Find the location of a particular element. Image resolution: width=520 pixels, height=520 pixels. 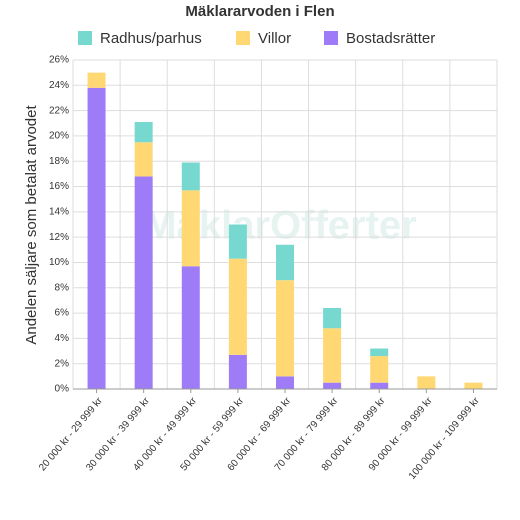

y-tick-label: 18% is located at coordinates (59, 161).